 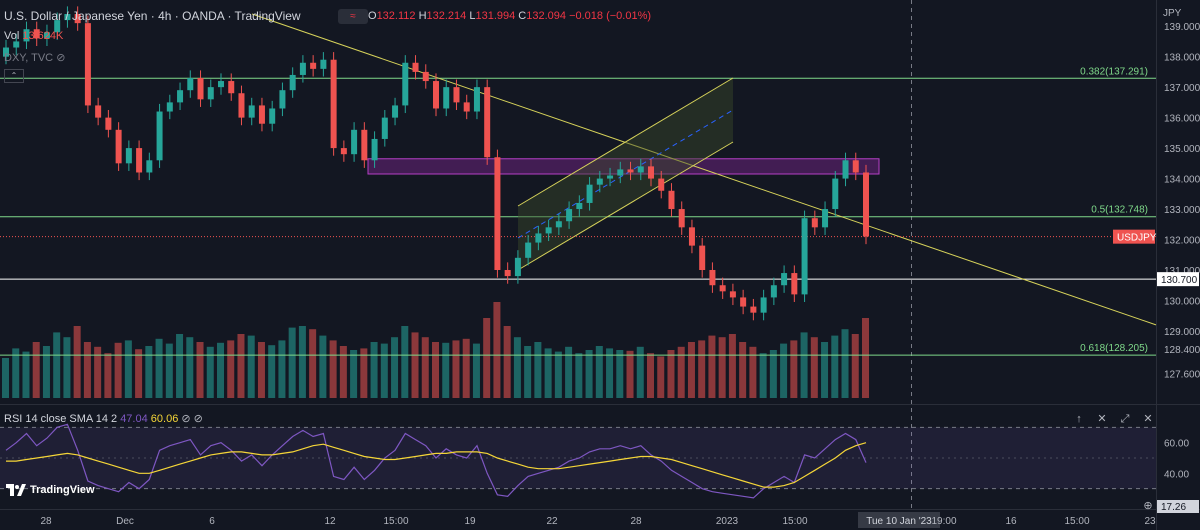 I want to click on channel-mid, so click(x=625, y=174).